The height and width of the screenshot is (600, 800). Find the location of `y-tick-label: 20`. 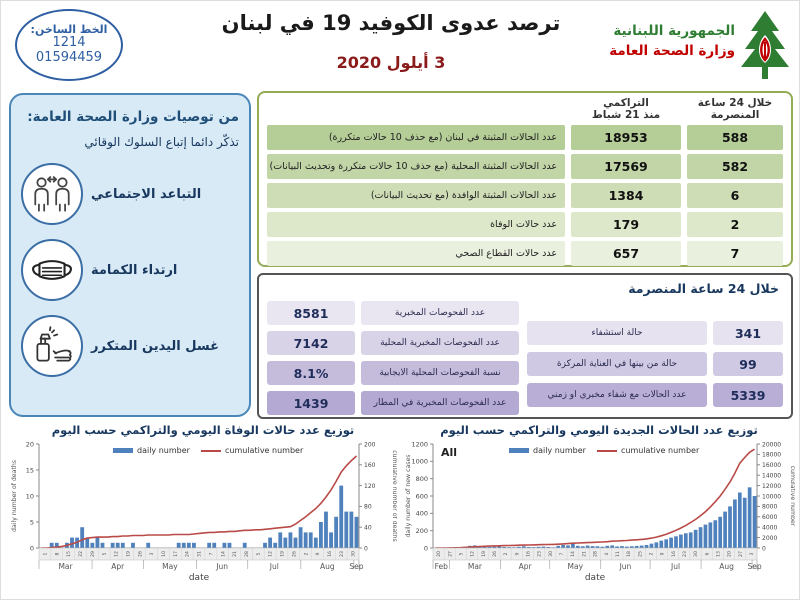

y-tick-label: 20 is located at coordinates (30, 444).